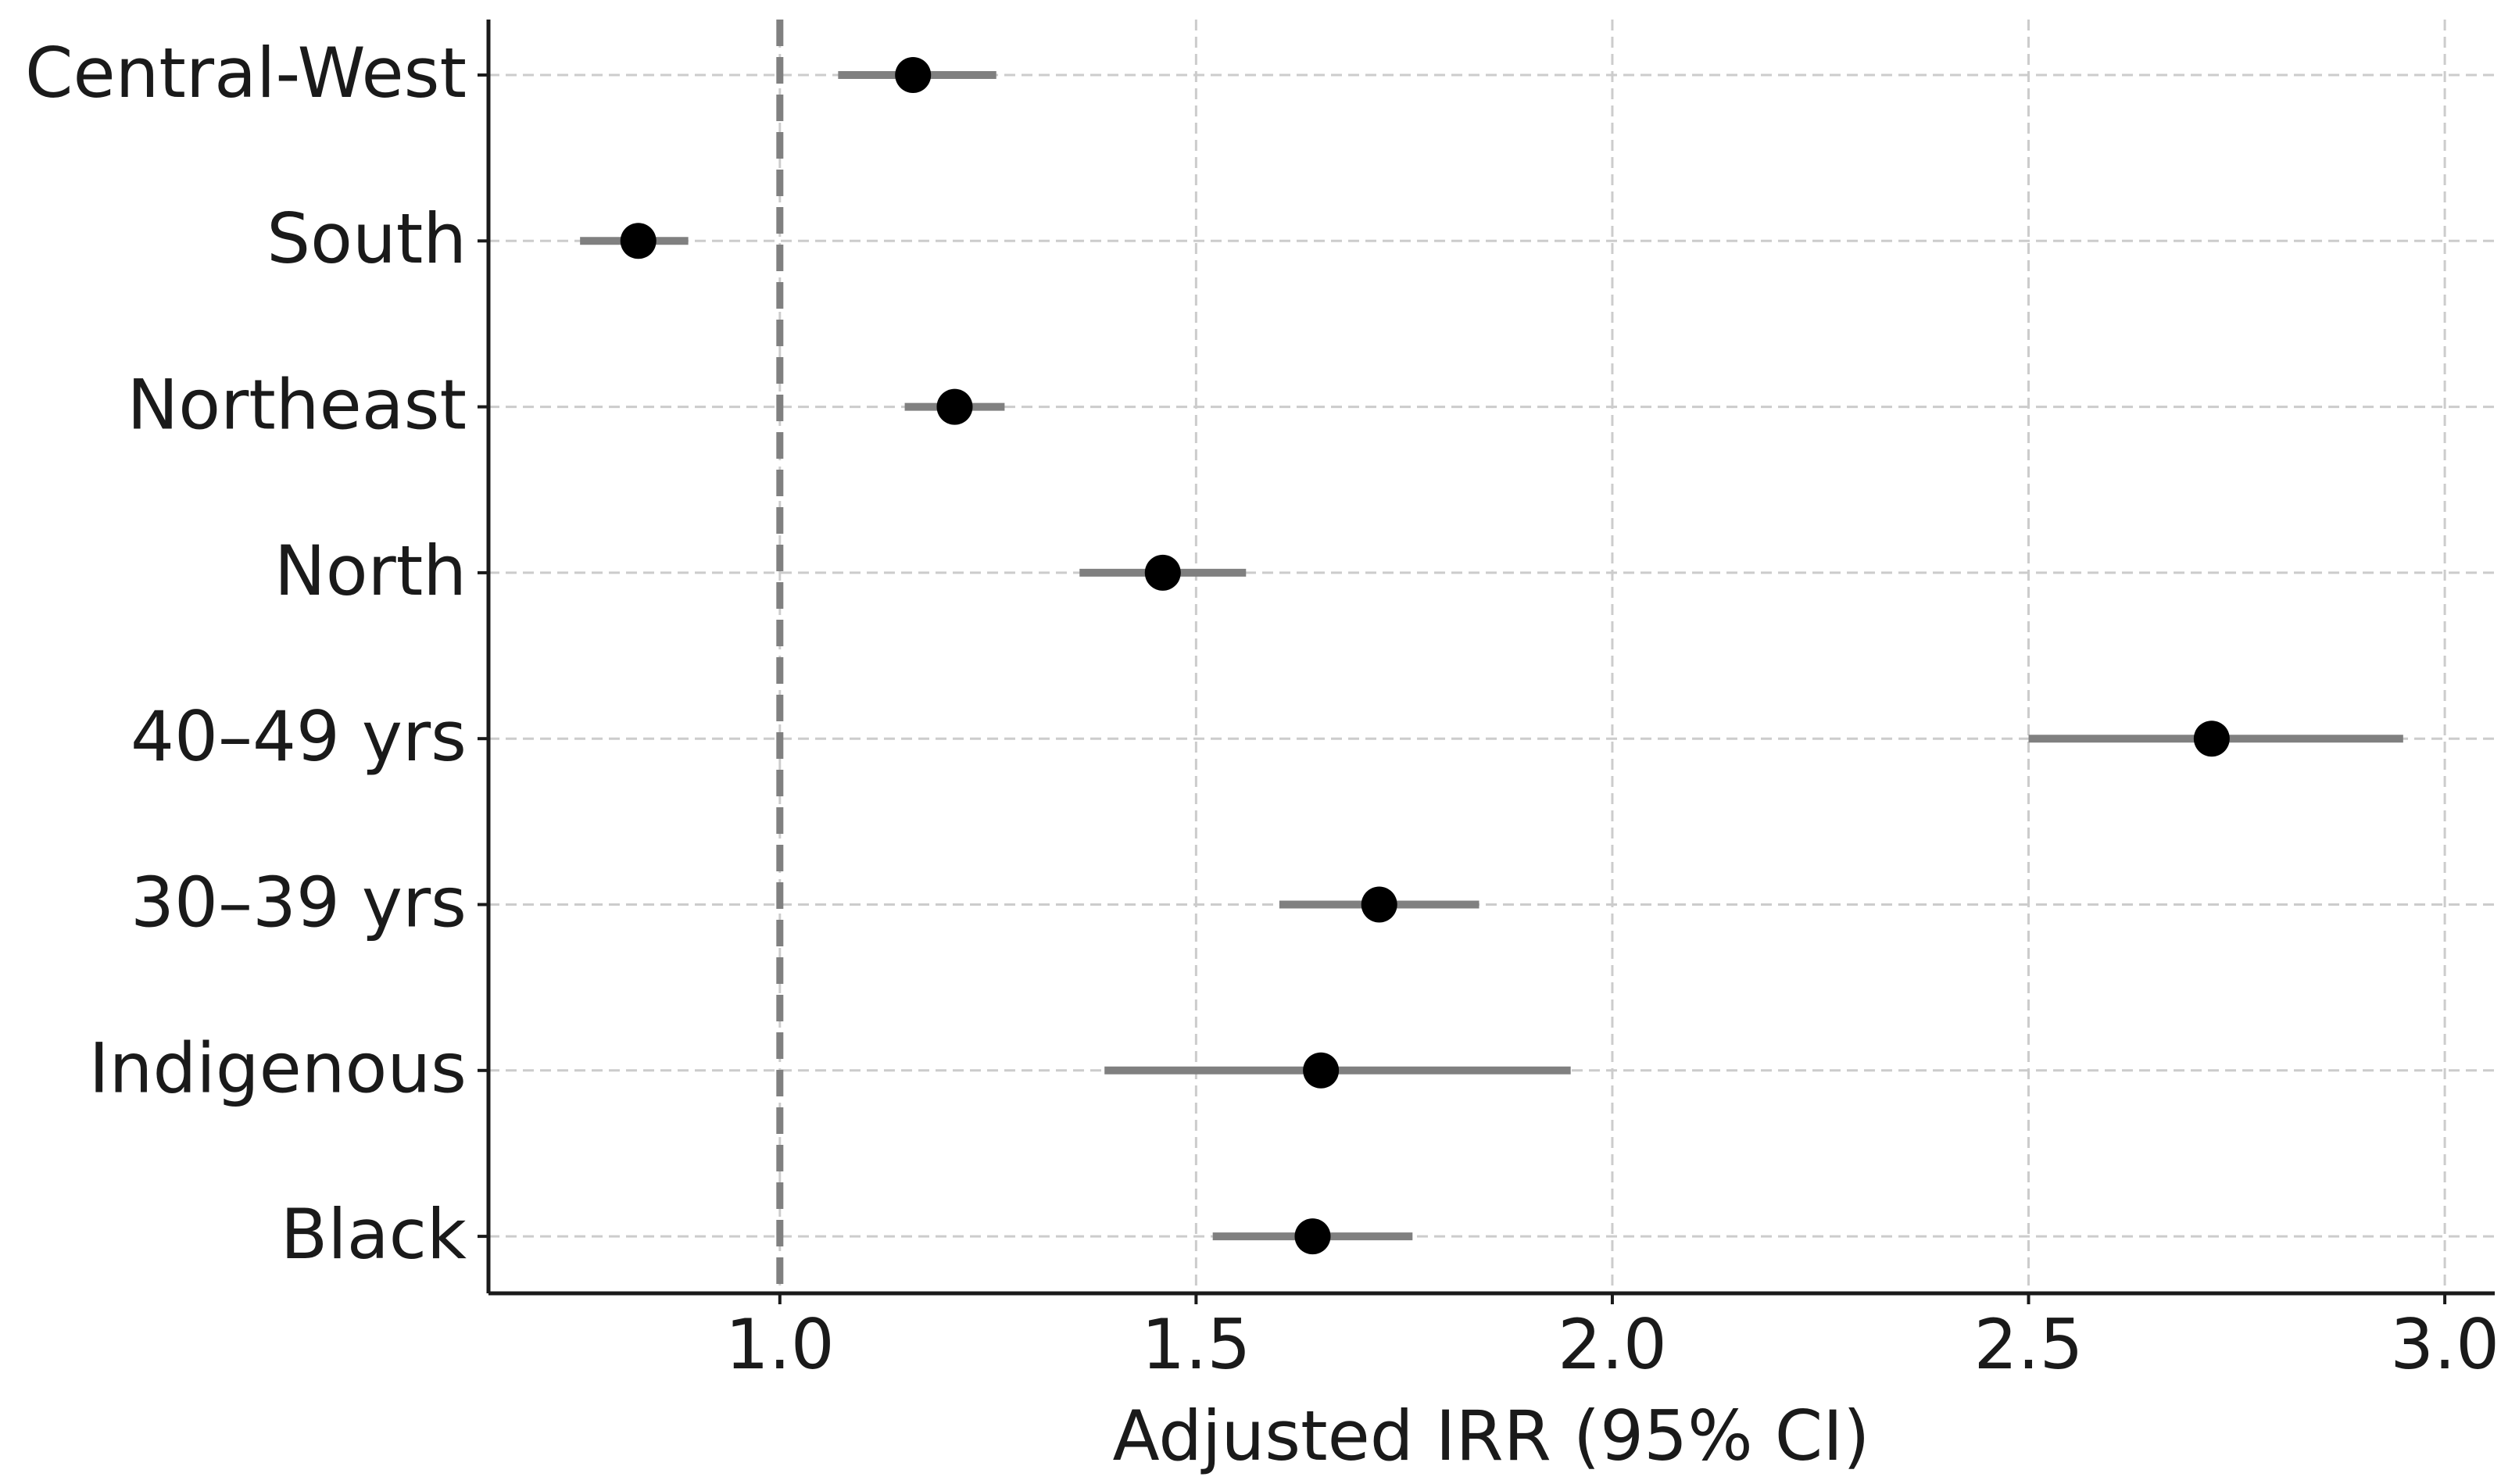 The height and width of the screenshot is (1484, 2501). I want to click on y-tick-label: North, so click(371, 571).